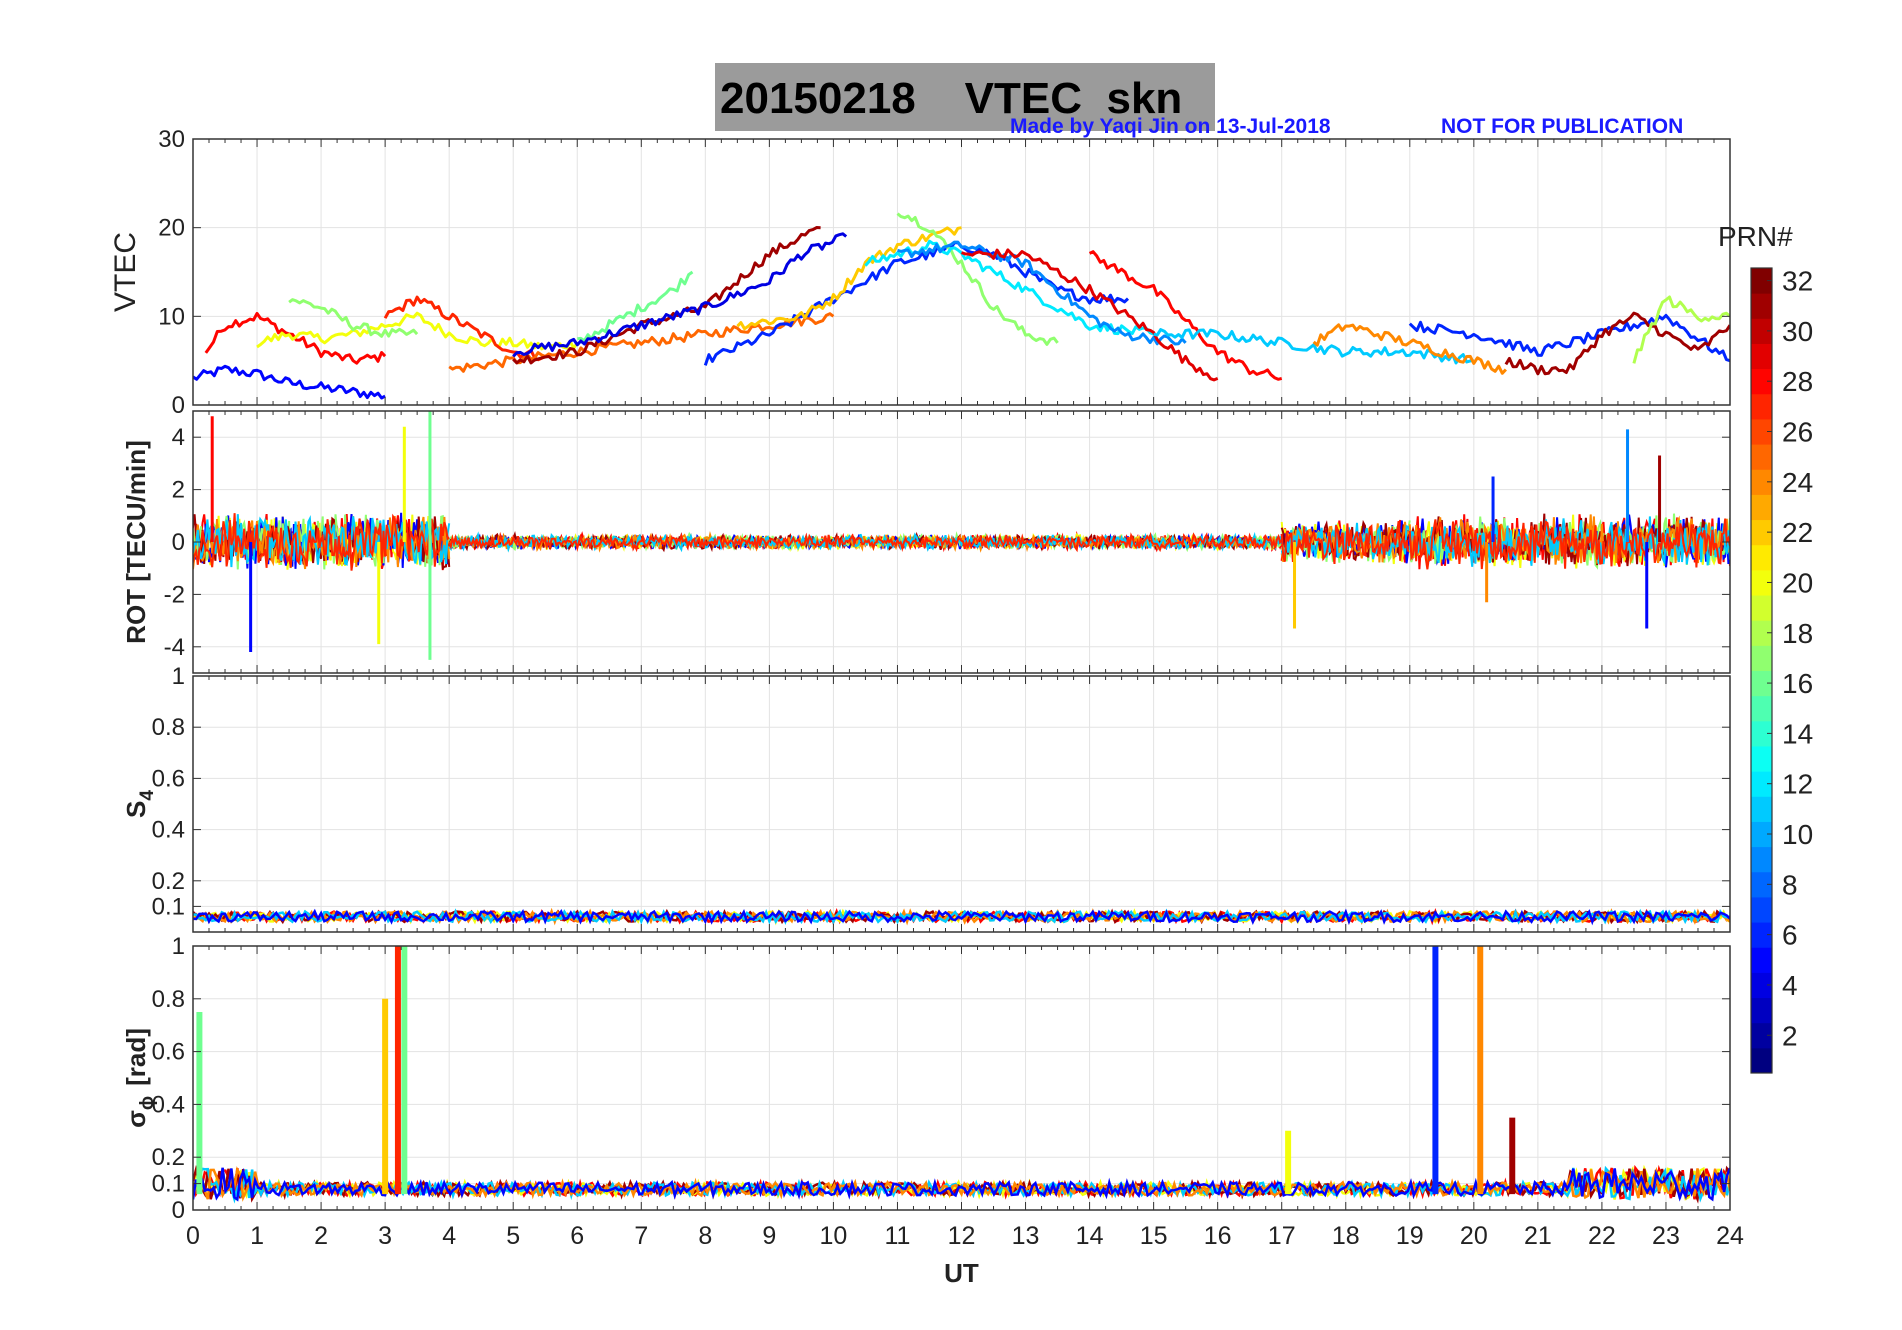 This screenshot has height=1330, width=1902. What do you see at coordinates (168, 1184) in the screenshot?
I see `y-tick-label: 0.1` at bounding box center [168, 1184].